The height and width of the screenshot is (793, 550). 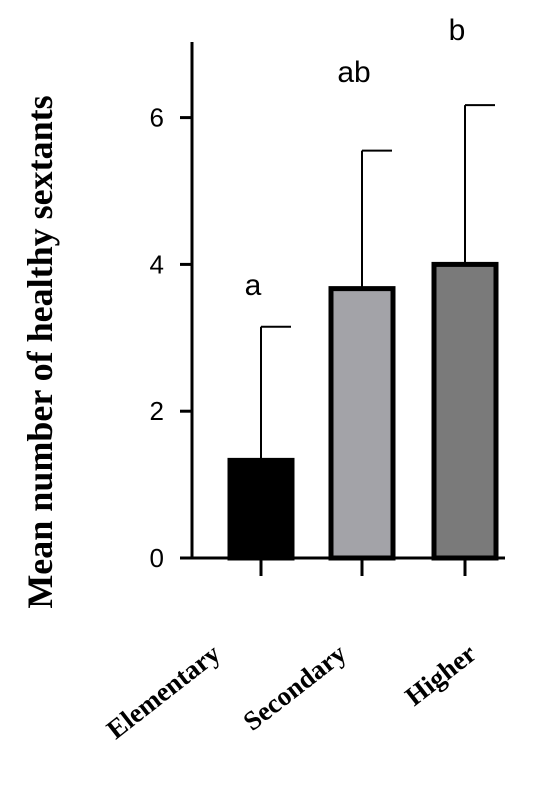 I want to click on y-tick-label: 4, so click(x=157, y=264).